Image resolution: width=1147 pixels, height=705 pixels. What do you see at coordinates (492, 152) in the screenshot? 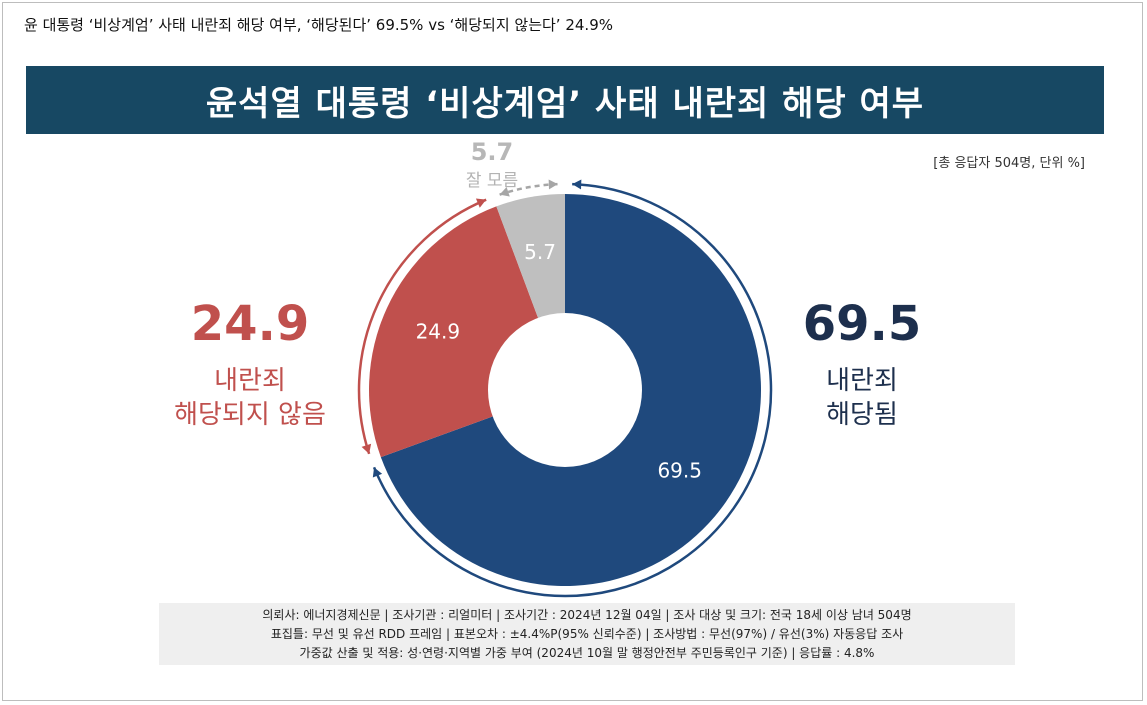
I see `dk-percent-callout: 5.7` at bounding box center [492, 152].